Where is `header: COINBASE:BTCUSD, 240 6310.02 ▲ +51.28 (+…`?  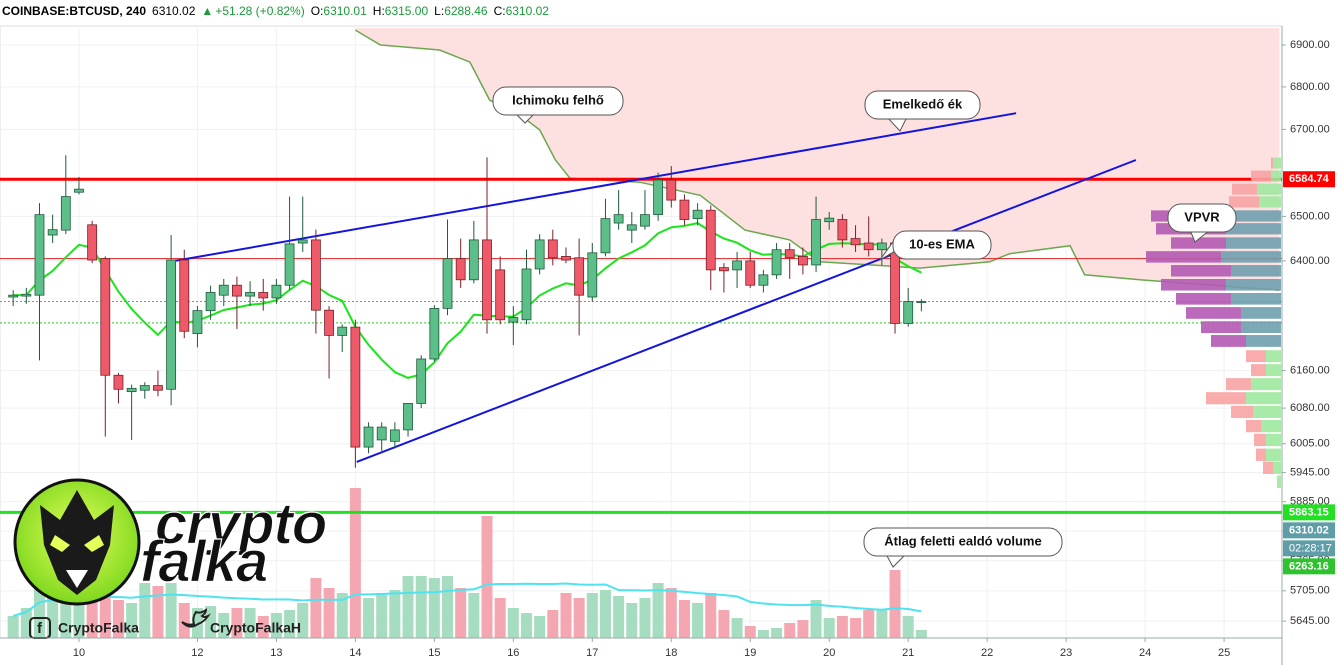
header: COINBASE:BTCUSD, 240 6310.02 ▲ +51.28 (+… is located at coordinates (275, 11).